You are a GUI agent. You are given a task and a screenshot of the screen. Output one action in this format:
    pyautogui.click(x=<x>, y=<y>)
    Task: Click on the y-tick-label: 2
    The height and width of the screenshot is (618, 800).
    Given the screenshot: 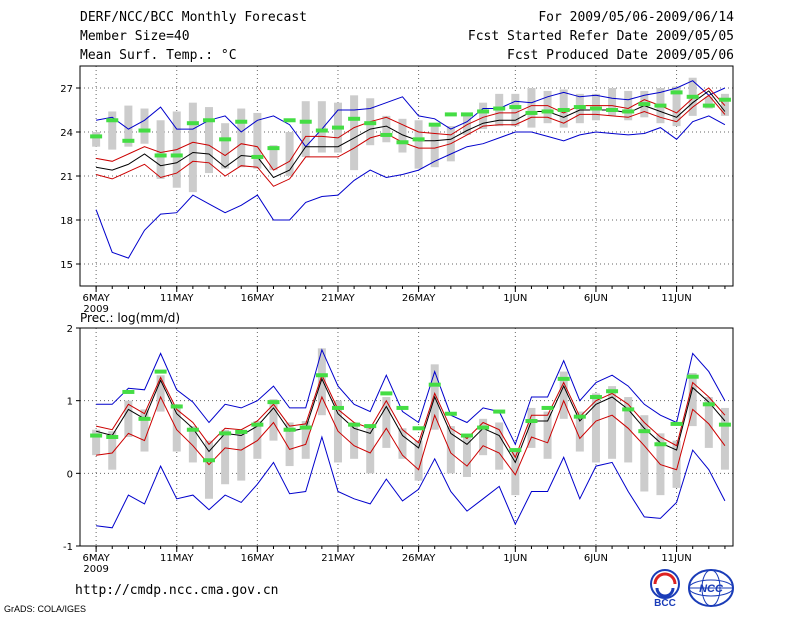 What is the action you would take?
    pyautogui.click(x=70, y=329)
    